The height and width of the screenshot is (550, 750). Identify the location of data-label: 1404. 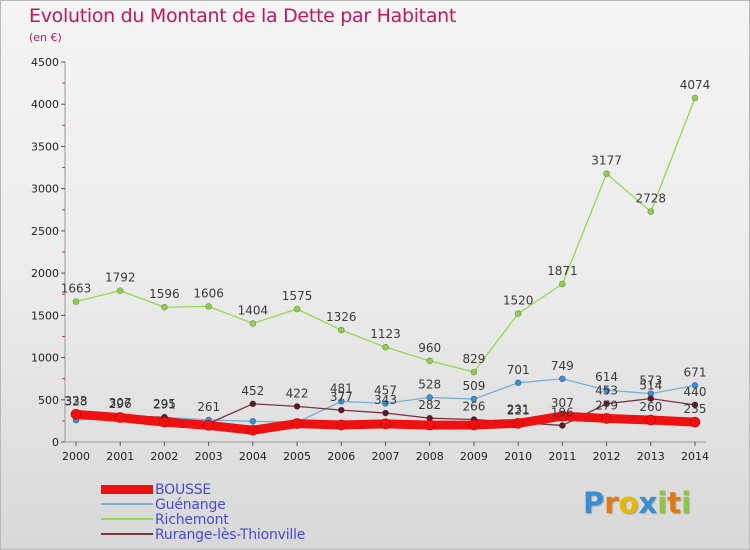
(253, 310).